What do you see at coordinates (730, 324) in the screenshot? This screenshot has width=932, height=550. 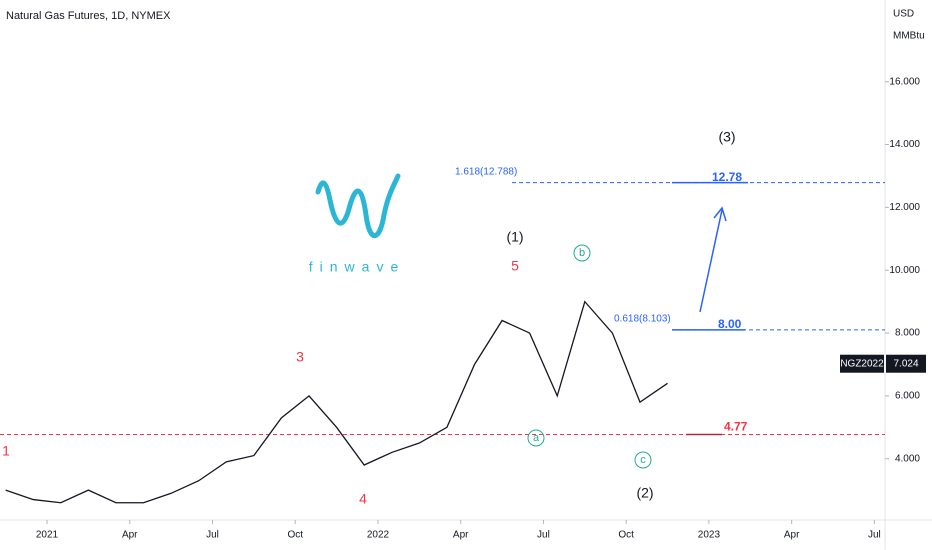 I see `level-tag: 8.00` at bounding box center [730, 324].